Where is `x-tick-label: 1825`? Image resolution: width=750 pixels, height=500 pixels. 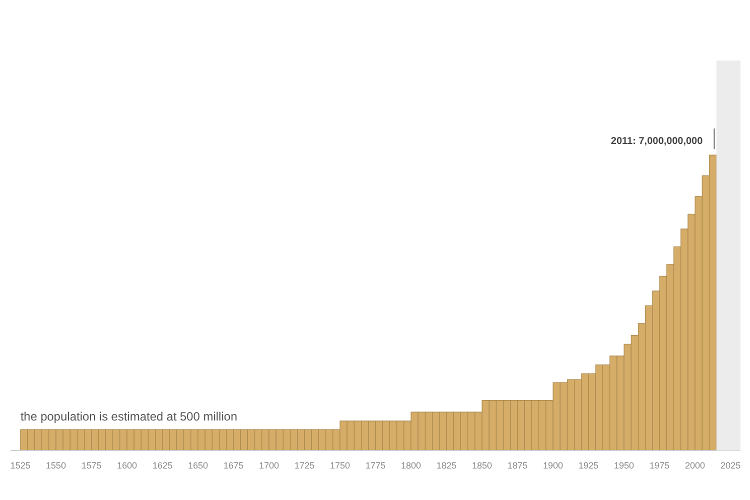
x-tick-label: 1825 is located at coordinates (446, 465).